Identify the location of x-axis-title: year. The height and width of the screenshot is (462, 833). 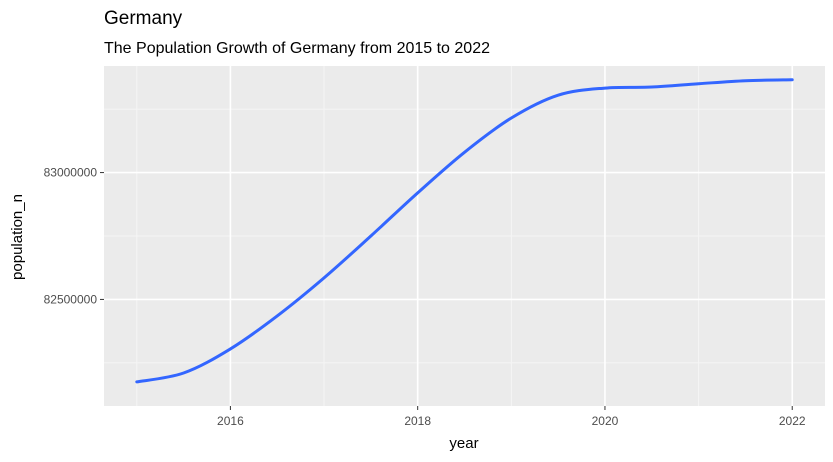
(463, 443).